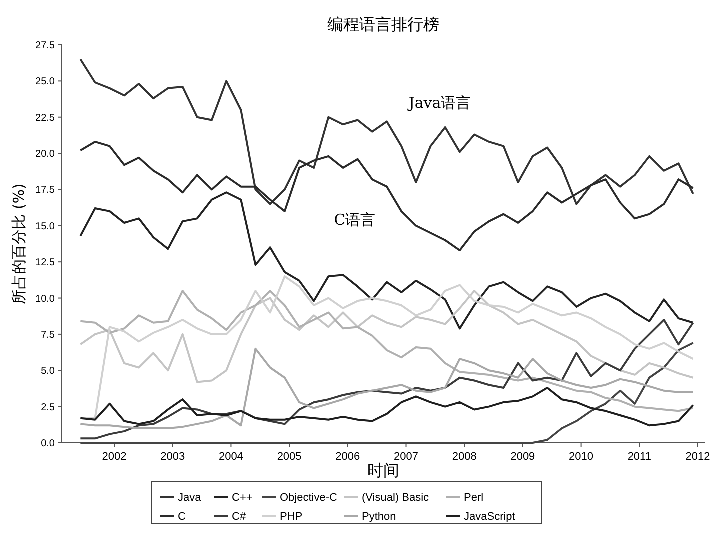 Image resolution: width=713 pixels, height=538 pixels. What do you see at coordinates (231, 457) in the screenshot?
I see `x-tick-label: 2004` at bounding box center [231, 457].